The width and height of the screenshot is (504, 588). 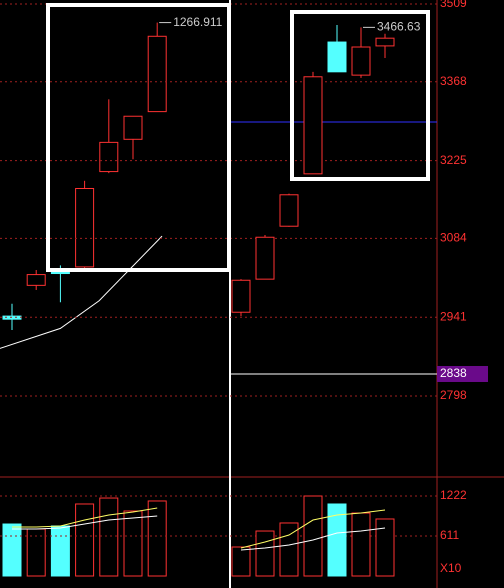 What do you see at coordinates (453, 81) in the screenshot?
I see `y-tick-label: 3368` at bounding box center [453, 81].